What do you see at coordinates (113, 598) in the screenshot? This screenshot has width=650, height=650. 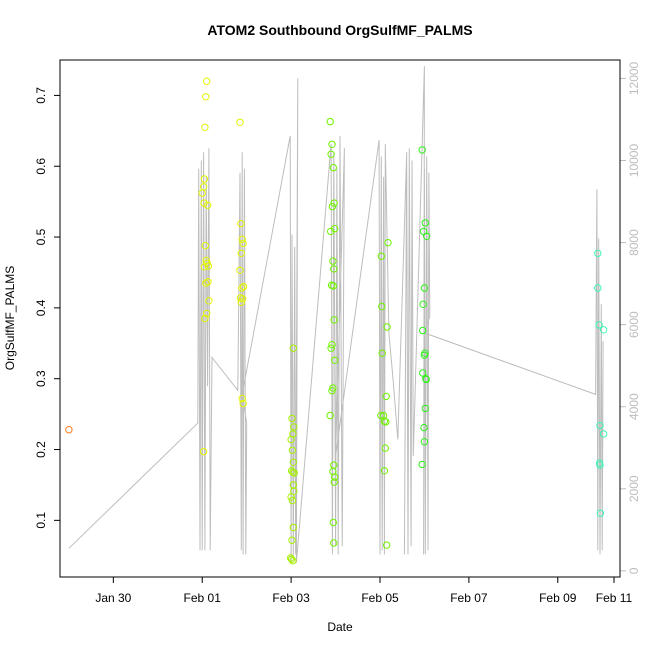 I see `x-tick-label: Jan 30` at bounding box center [113, 598].